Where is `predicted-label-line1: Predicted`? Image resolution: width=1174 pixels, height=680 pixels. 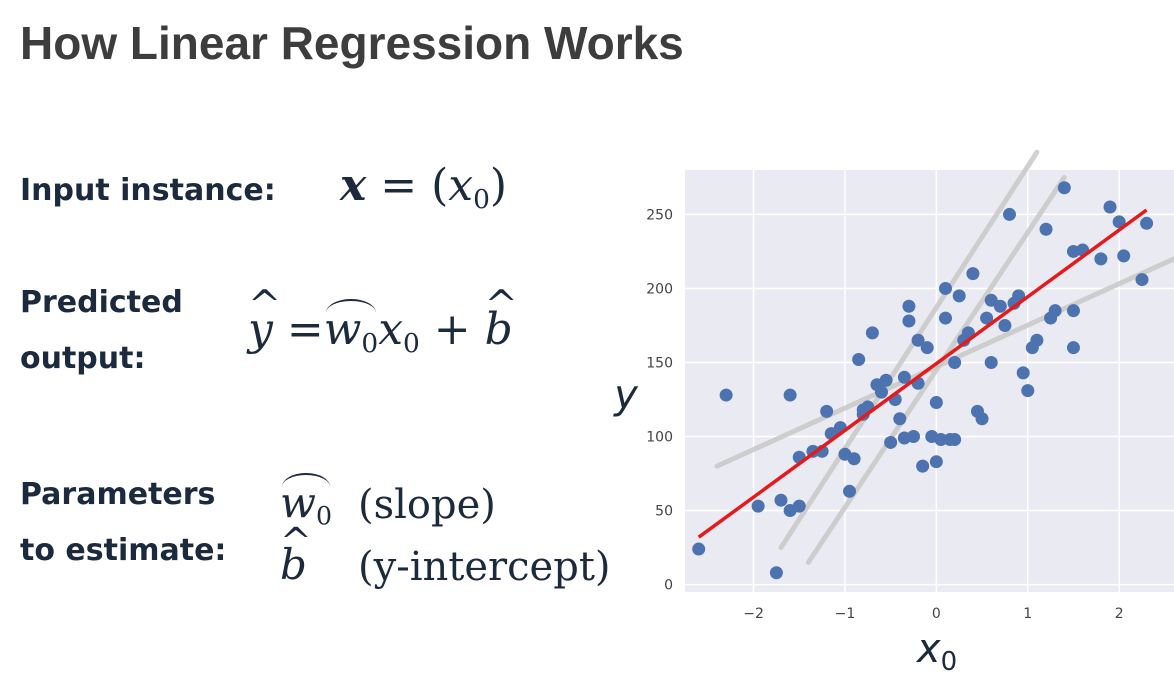 predicted-label-line1: Predicted is located at coordinates (101, 302).